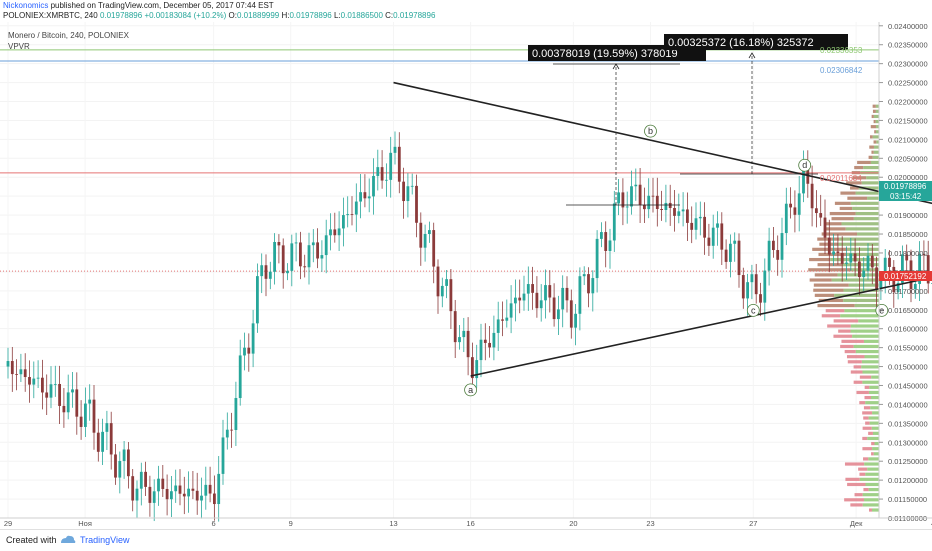  Describe the element at coordinates (905, 276) in the screenshot. I see `tag-red-line: 0.01752192` at that location.